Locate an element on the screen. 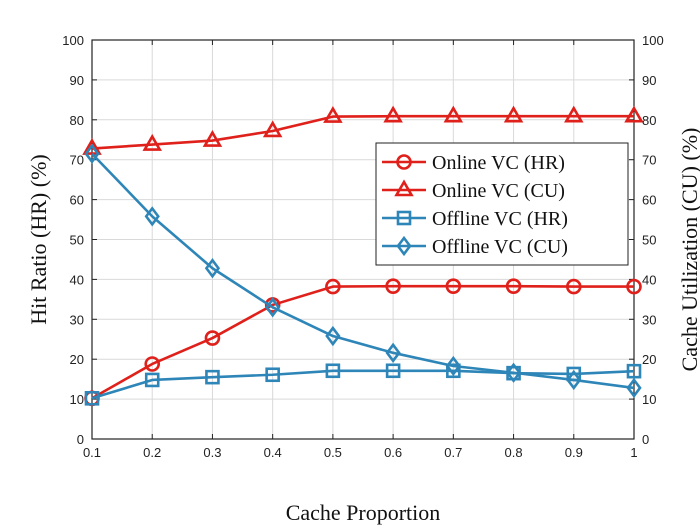 This screenshot has width=700, height=525. y-tick-label: 70 is located at coordinates (77, 160).